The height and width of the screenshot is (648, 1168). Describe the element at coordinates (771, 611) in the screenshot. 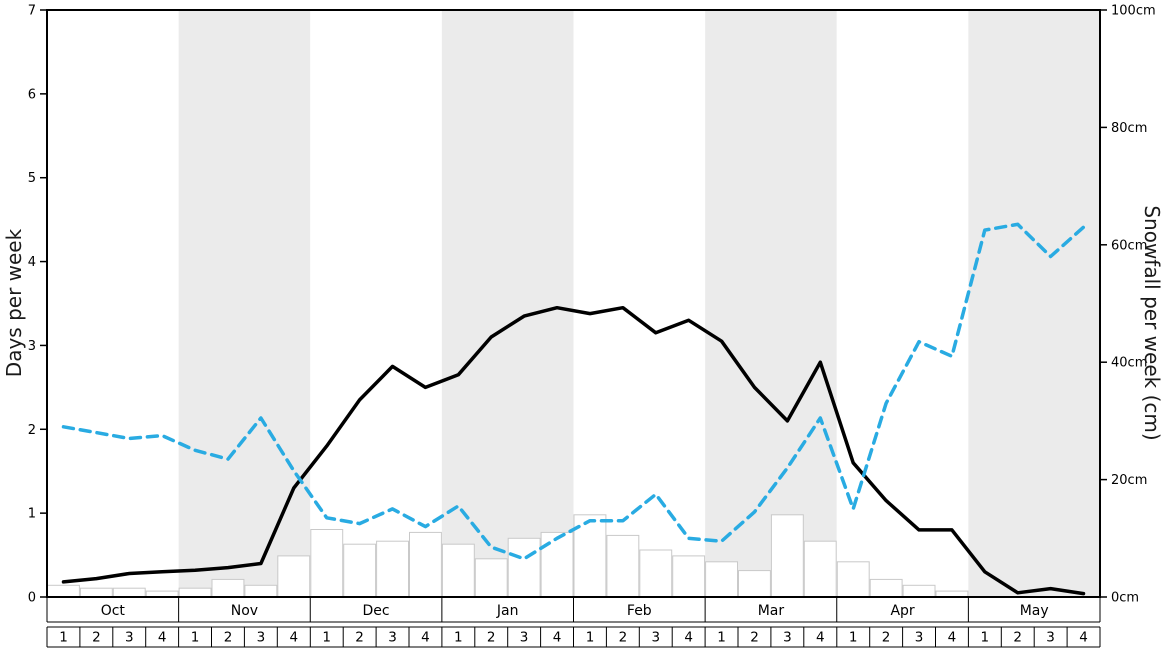

I see `month-label: Mar` at that location.